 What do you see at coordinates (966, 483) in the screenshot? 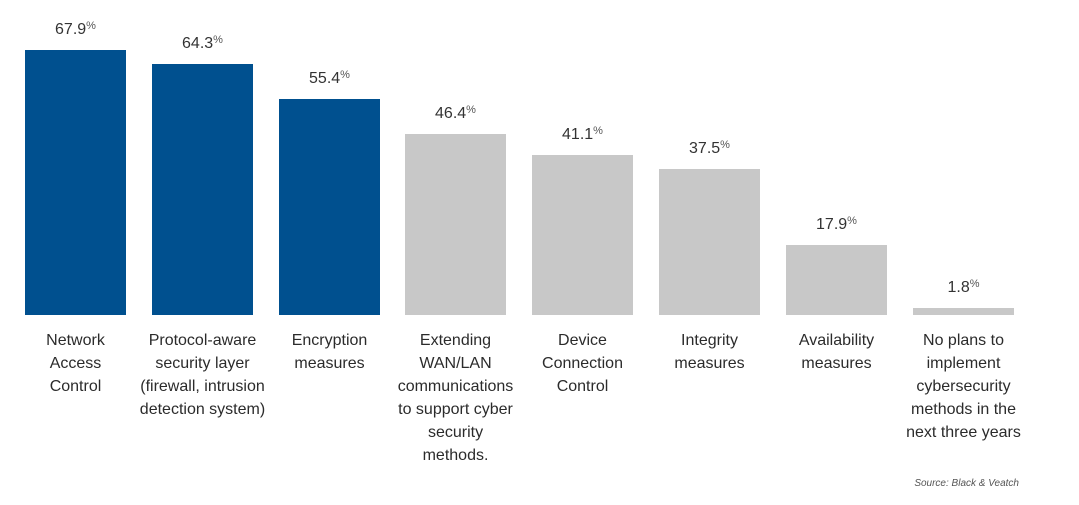
I see `source-note: Source: Black & Veatch` at bounding box center [966, 483].